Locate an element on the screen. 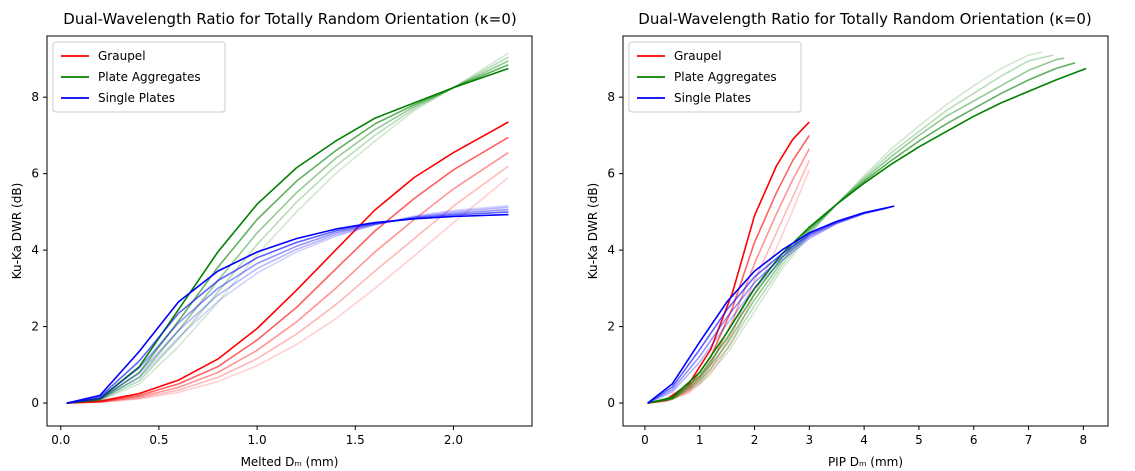 The width and height of the screenshot is (1135, 471). x-tick-label: 0 is located at coordinates (645, 440).